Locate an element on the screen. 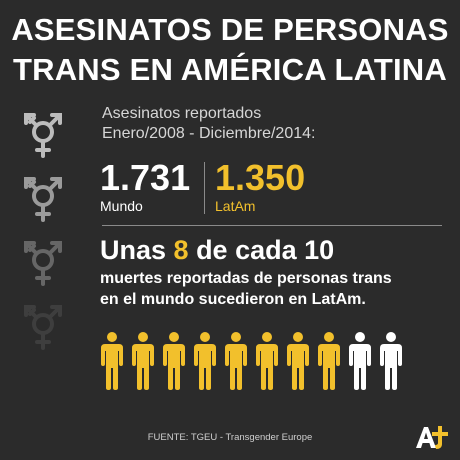 The height and width of the screenshot is (460, 460). world-value: 1.731 is located at coordinates (145, 177).